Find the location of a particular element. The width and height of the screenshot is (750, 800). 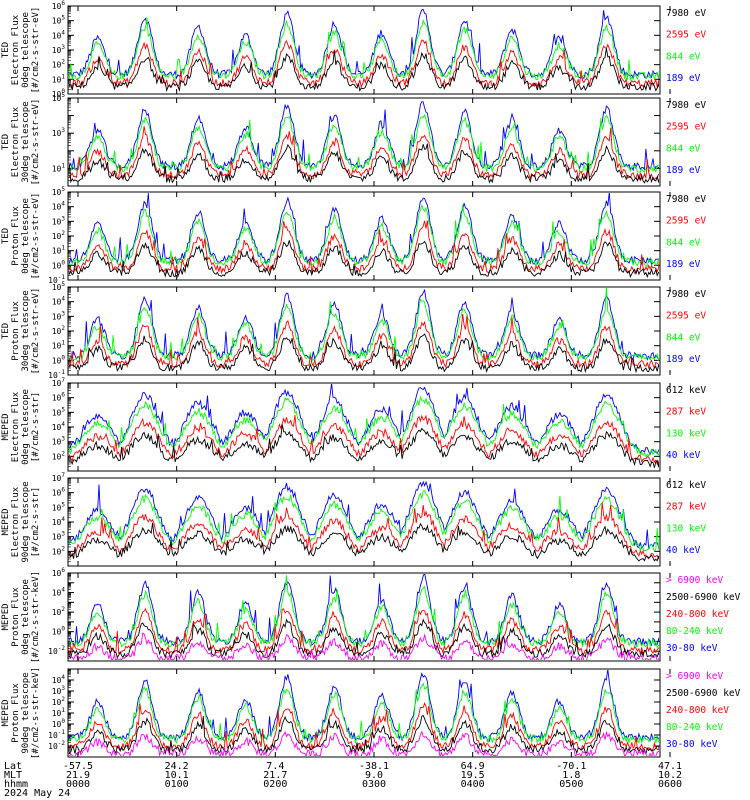

x-tick-label-lat: 64.9 is located at coordinates (473, 766).